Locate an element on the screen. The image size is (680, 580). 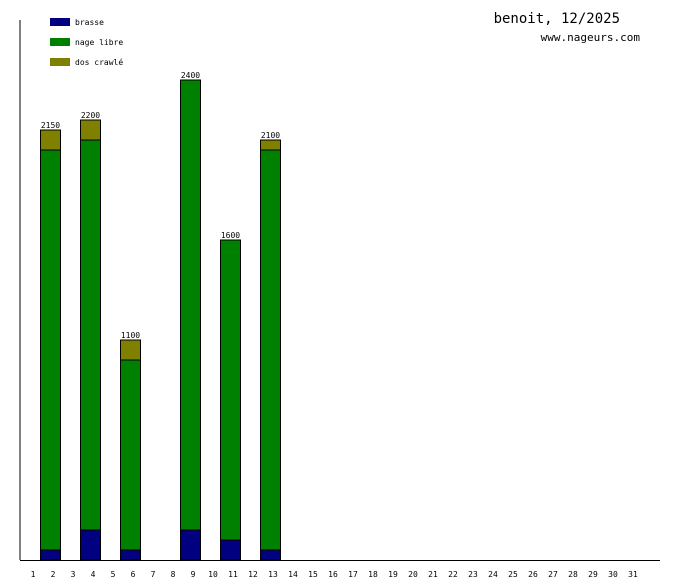
x-tick-label: 19 is located at coordinates (393, 574).